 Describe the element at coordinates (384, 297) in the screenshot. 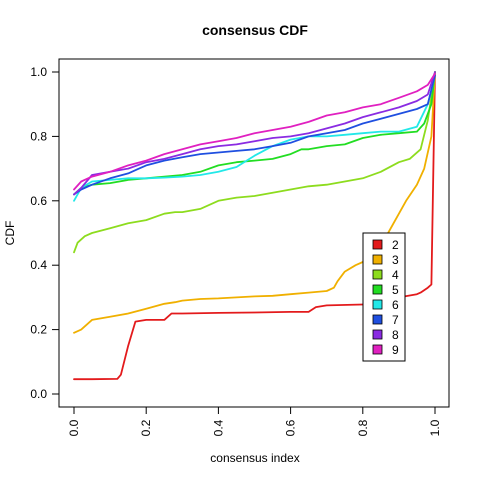

I see `legend-box` at that location.